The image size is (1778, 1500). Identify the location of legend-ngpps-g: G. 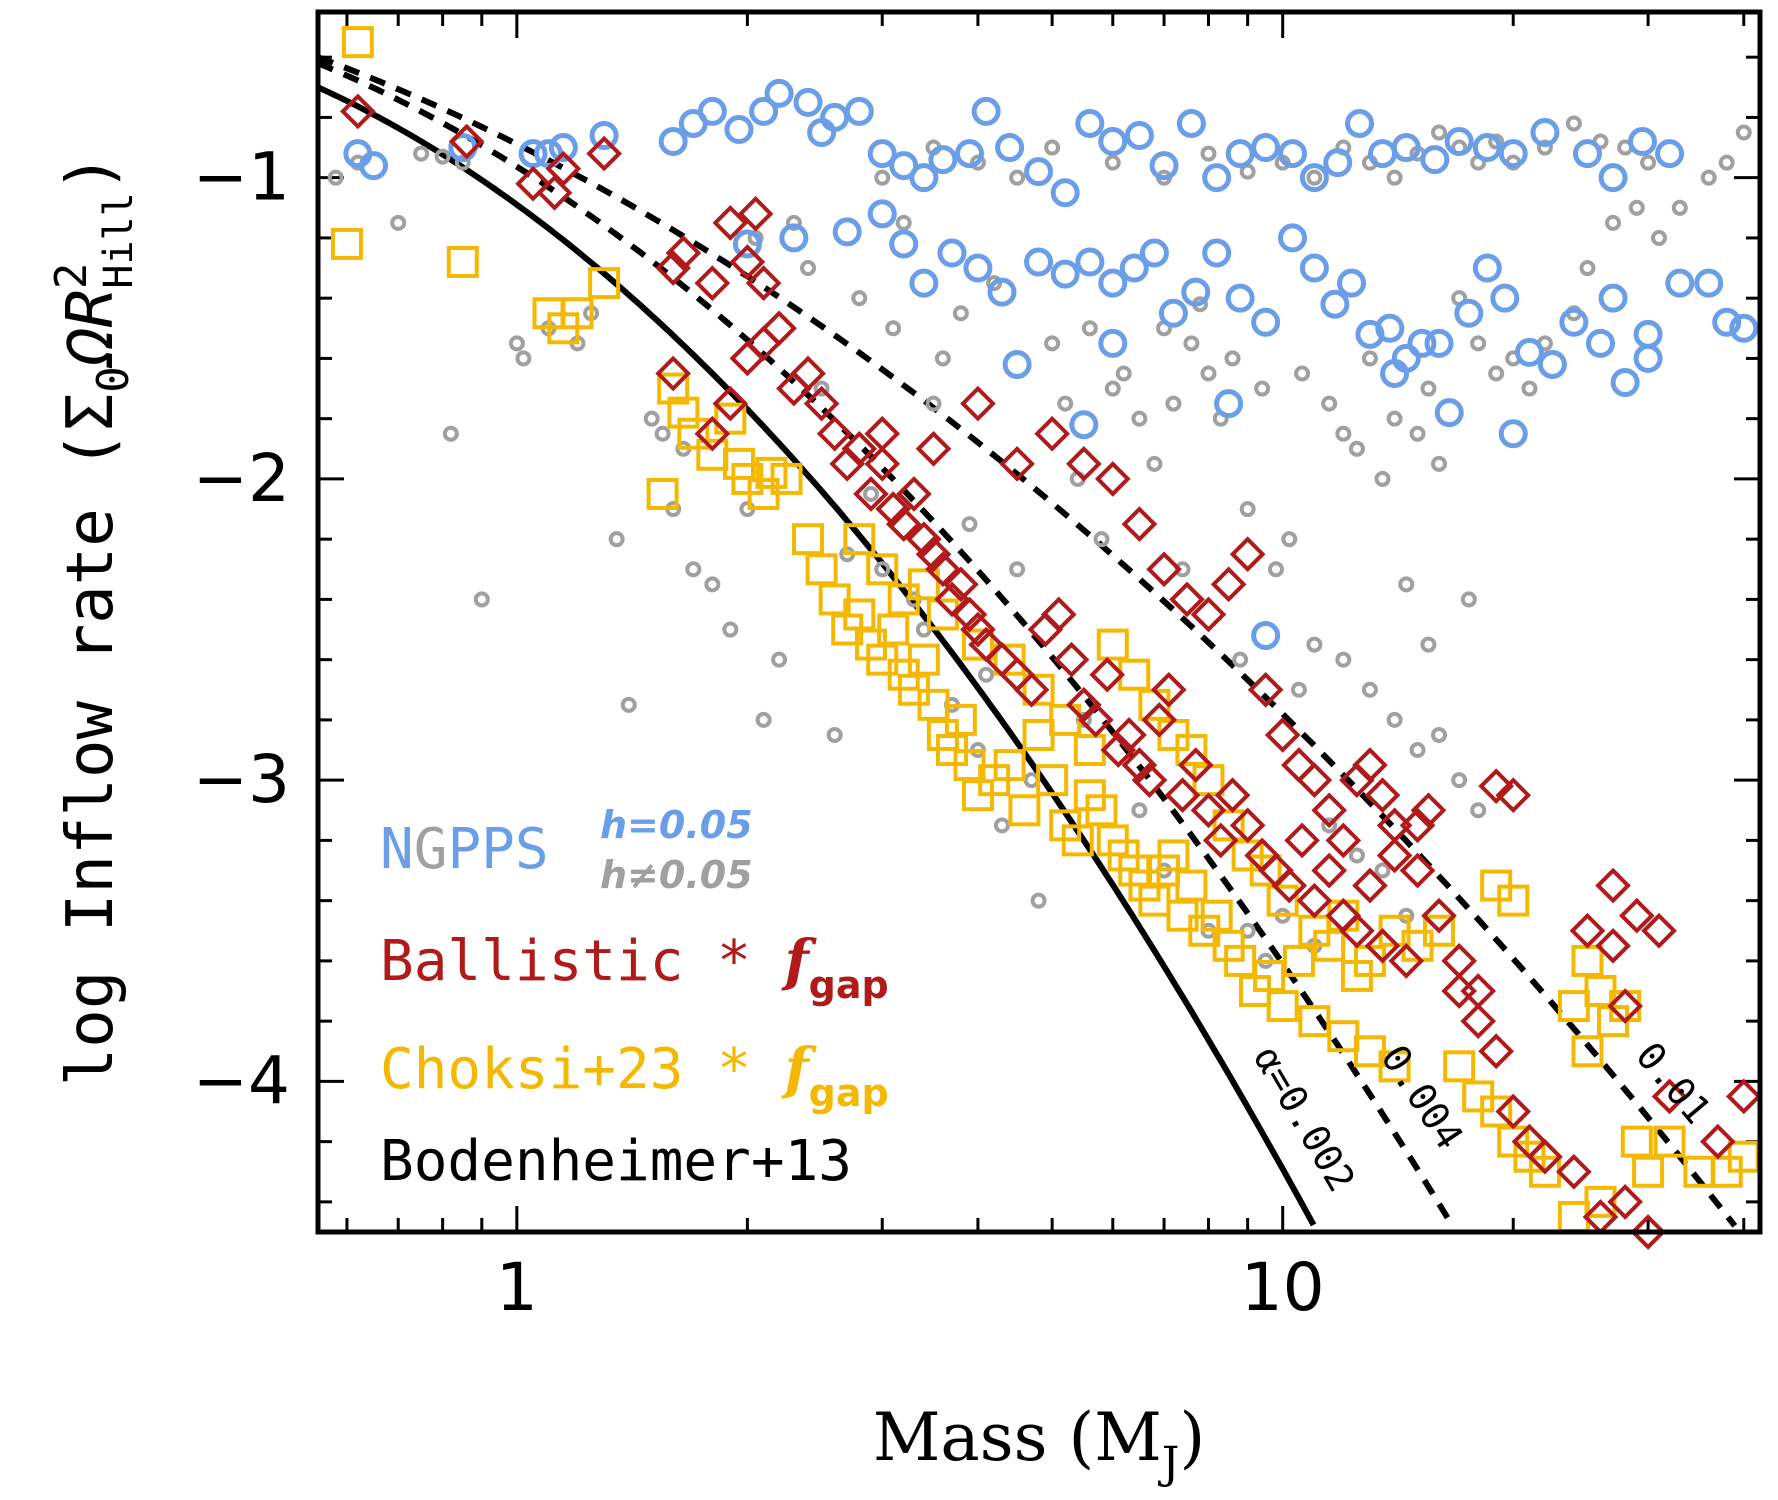
(431, 849).